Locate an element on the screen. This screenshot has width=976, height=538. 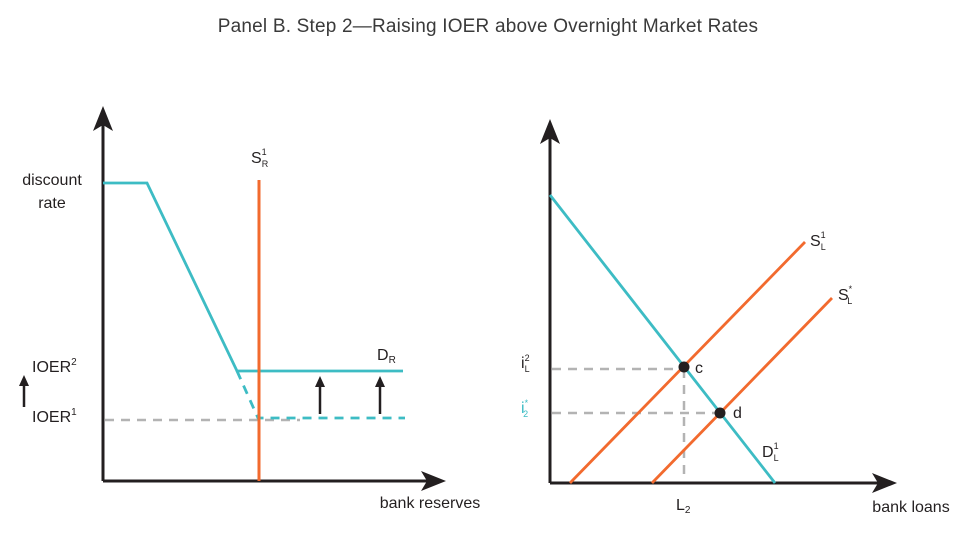
l2-tick-label: L2 is located at coordinates (683, 506).